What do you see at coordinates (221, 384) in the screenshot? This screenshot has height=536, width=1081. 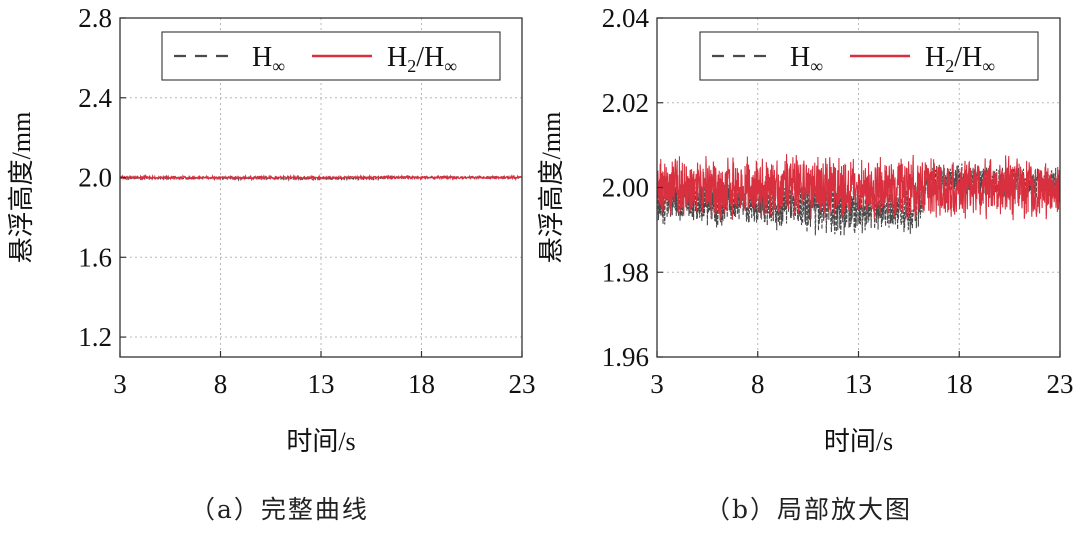 I see `chart-a-x-tick-label: 8` at bounding box center [221, 384].